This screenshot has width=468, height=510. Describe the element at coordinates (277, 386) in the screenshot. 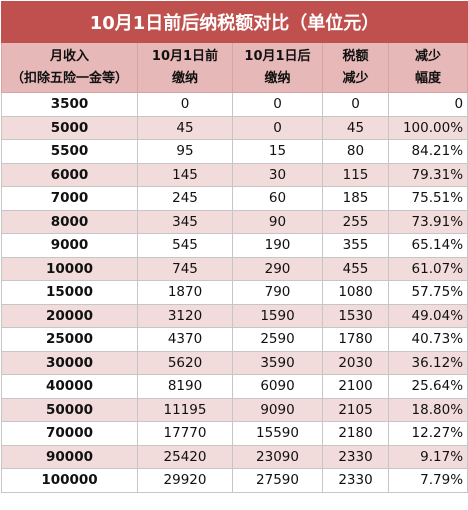

I see `cell-after: 6090` at that location.